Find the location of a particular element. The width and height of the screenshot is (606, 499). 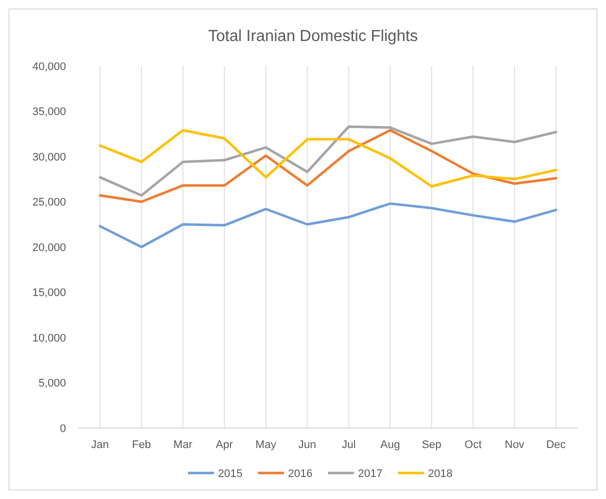

x-tick-label: Aug is located at coordinates (390, 445).